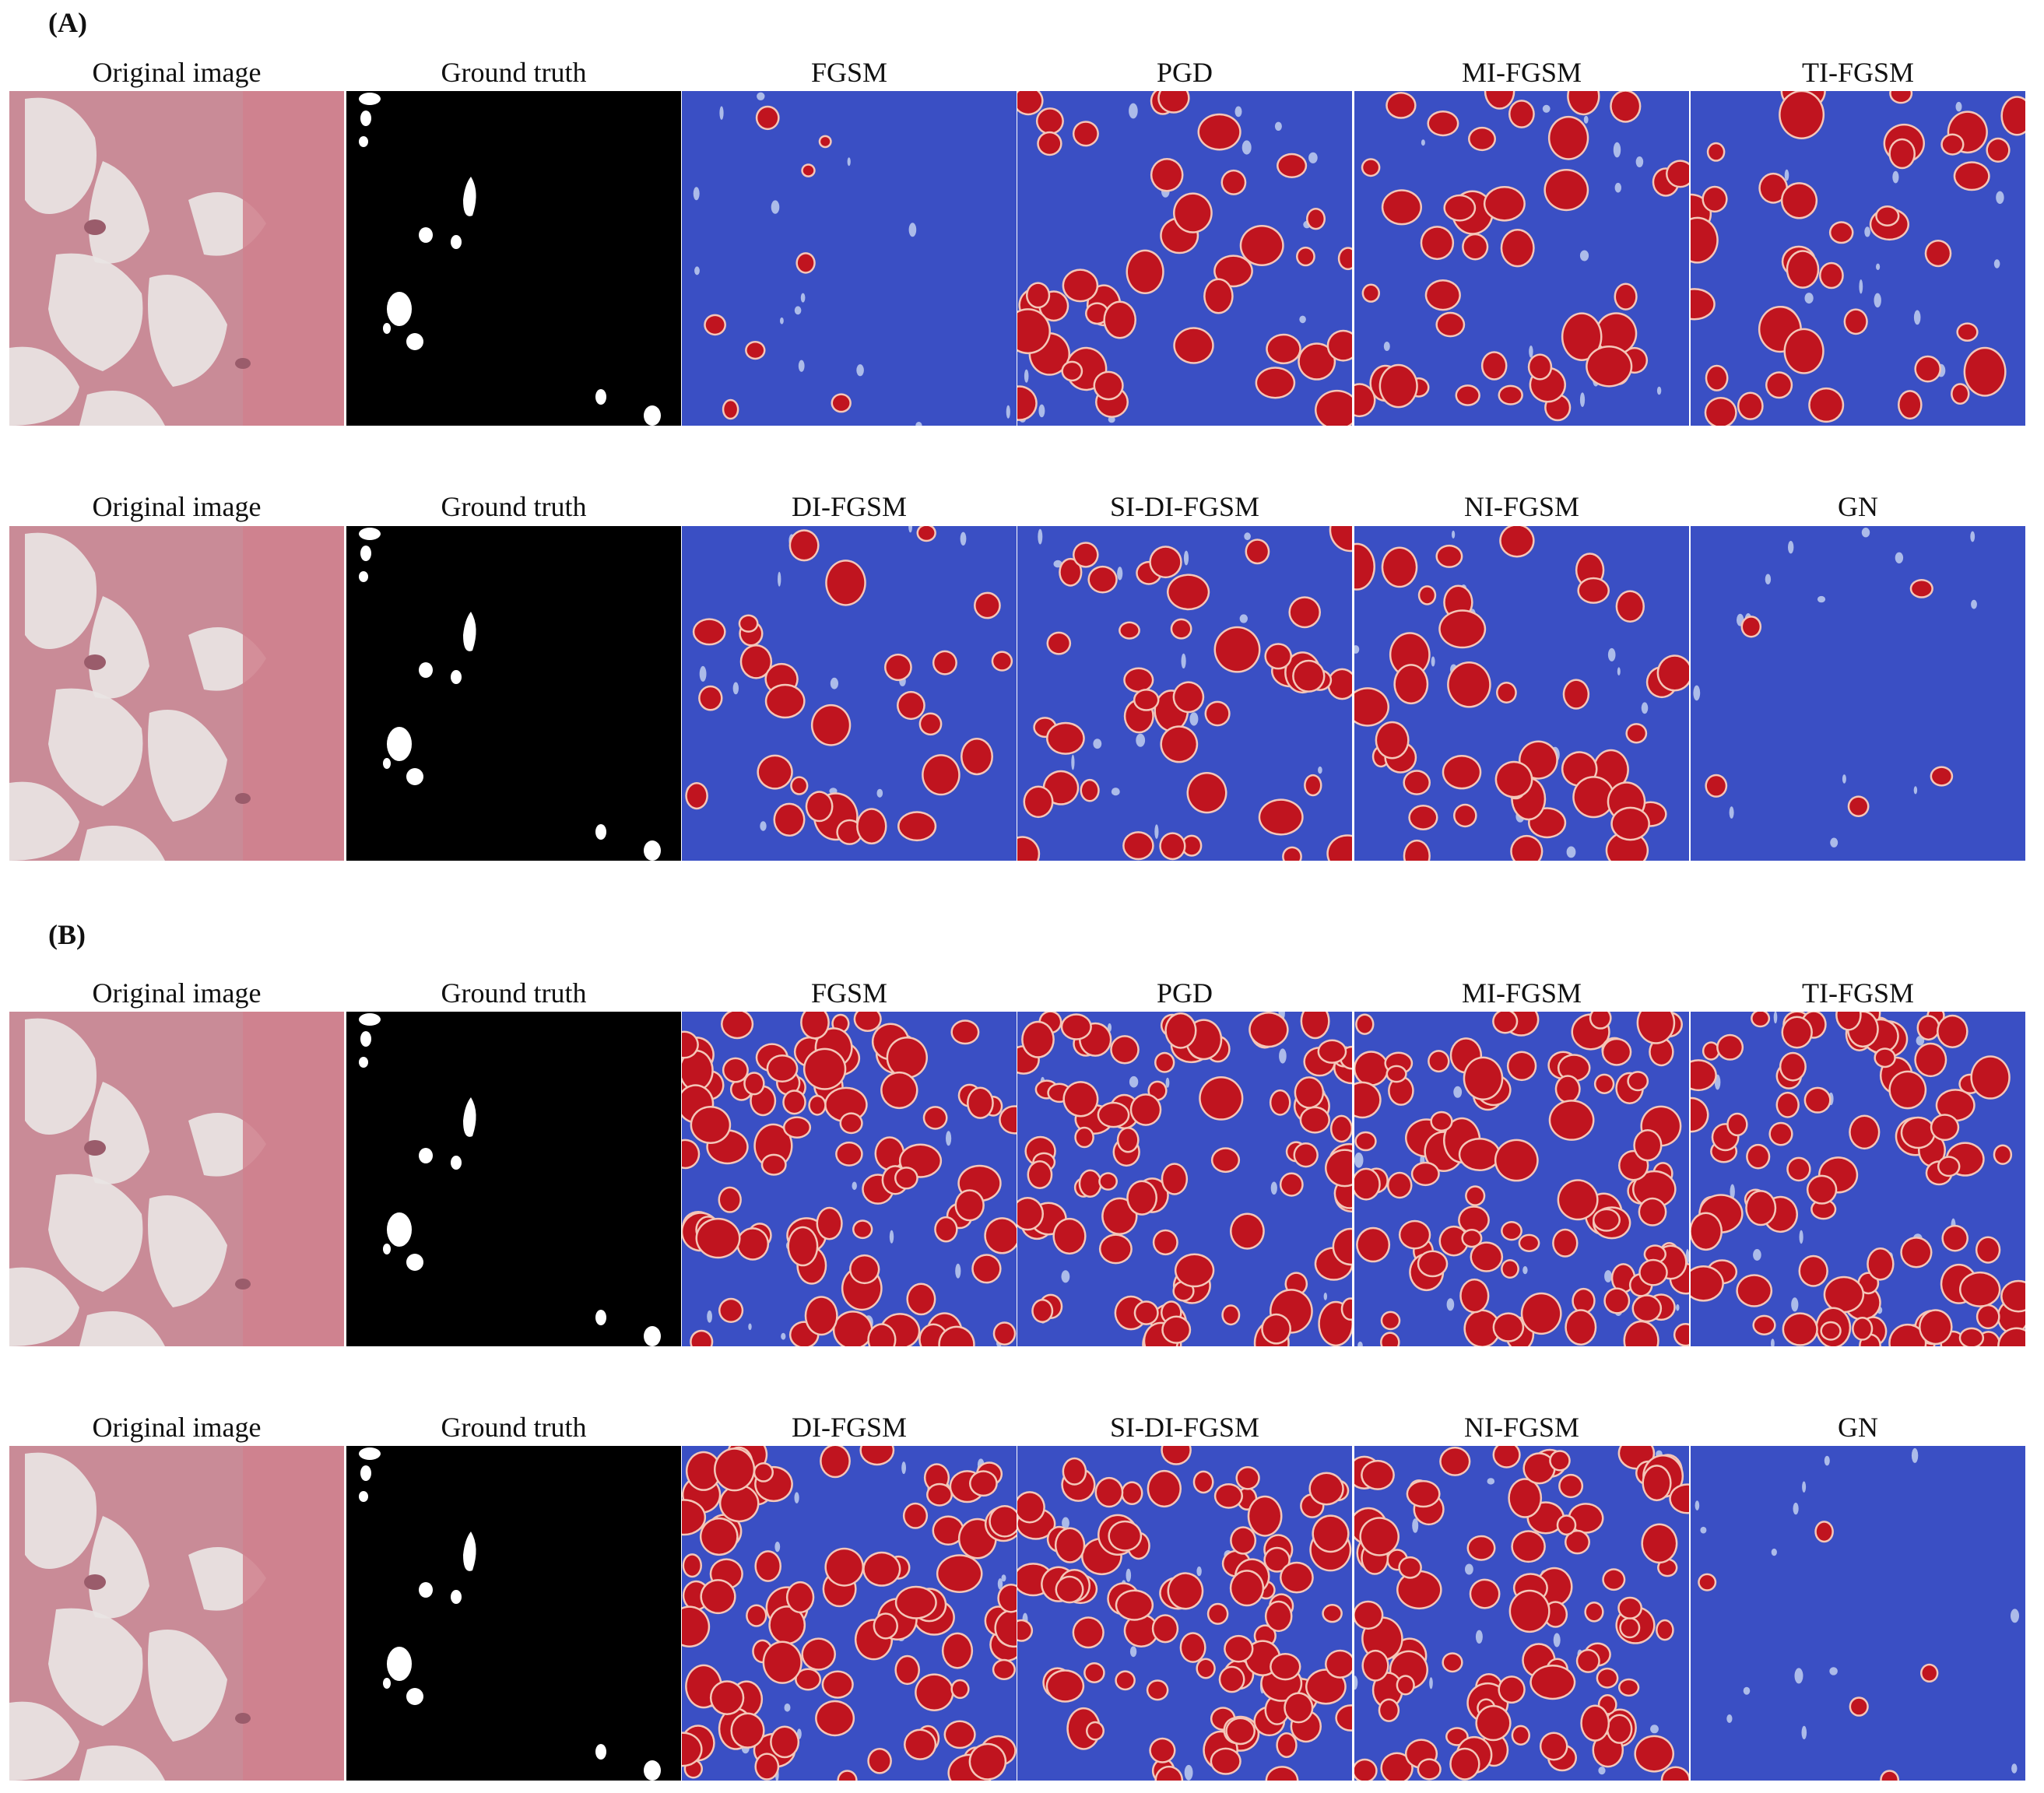  What do you see at coordinates (849, 506) in the screenshot?
I see `panel-caption: DI-FGSM` at bounding box center [849, 506].